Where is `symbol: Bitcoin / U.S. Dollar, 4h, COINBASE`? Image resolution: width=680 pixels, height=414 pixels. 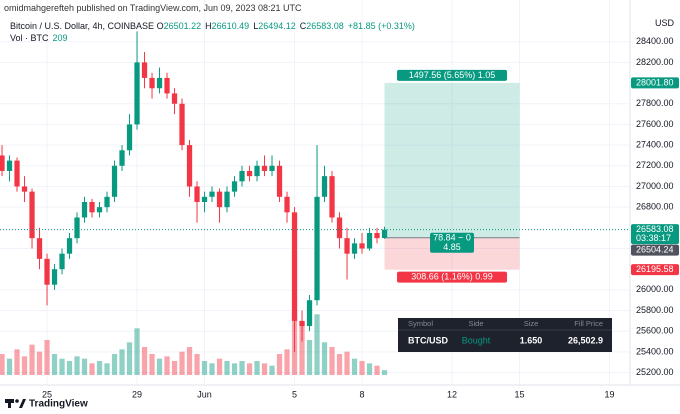
symbol: Bitcoin / U.S. Dollar, 4h, COINBASE is located at coordinates (82, 26).